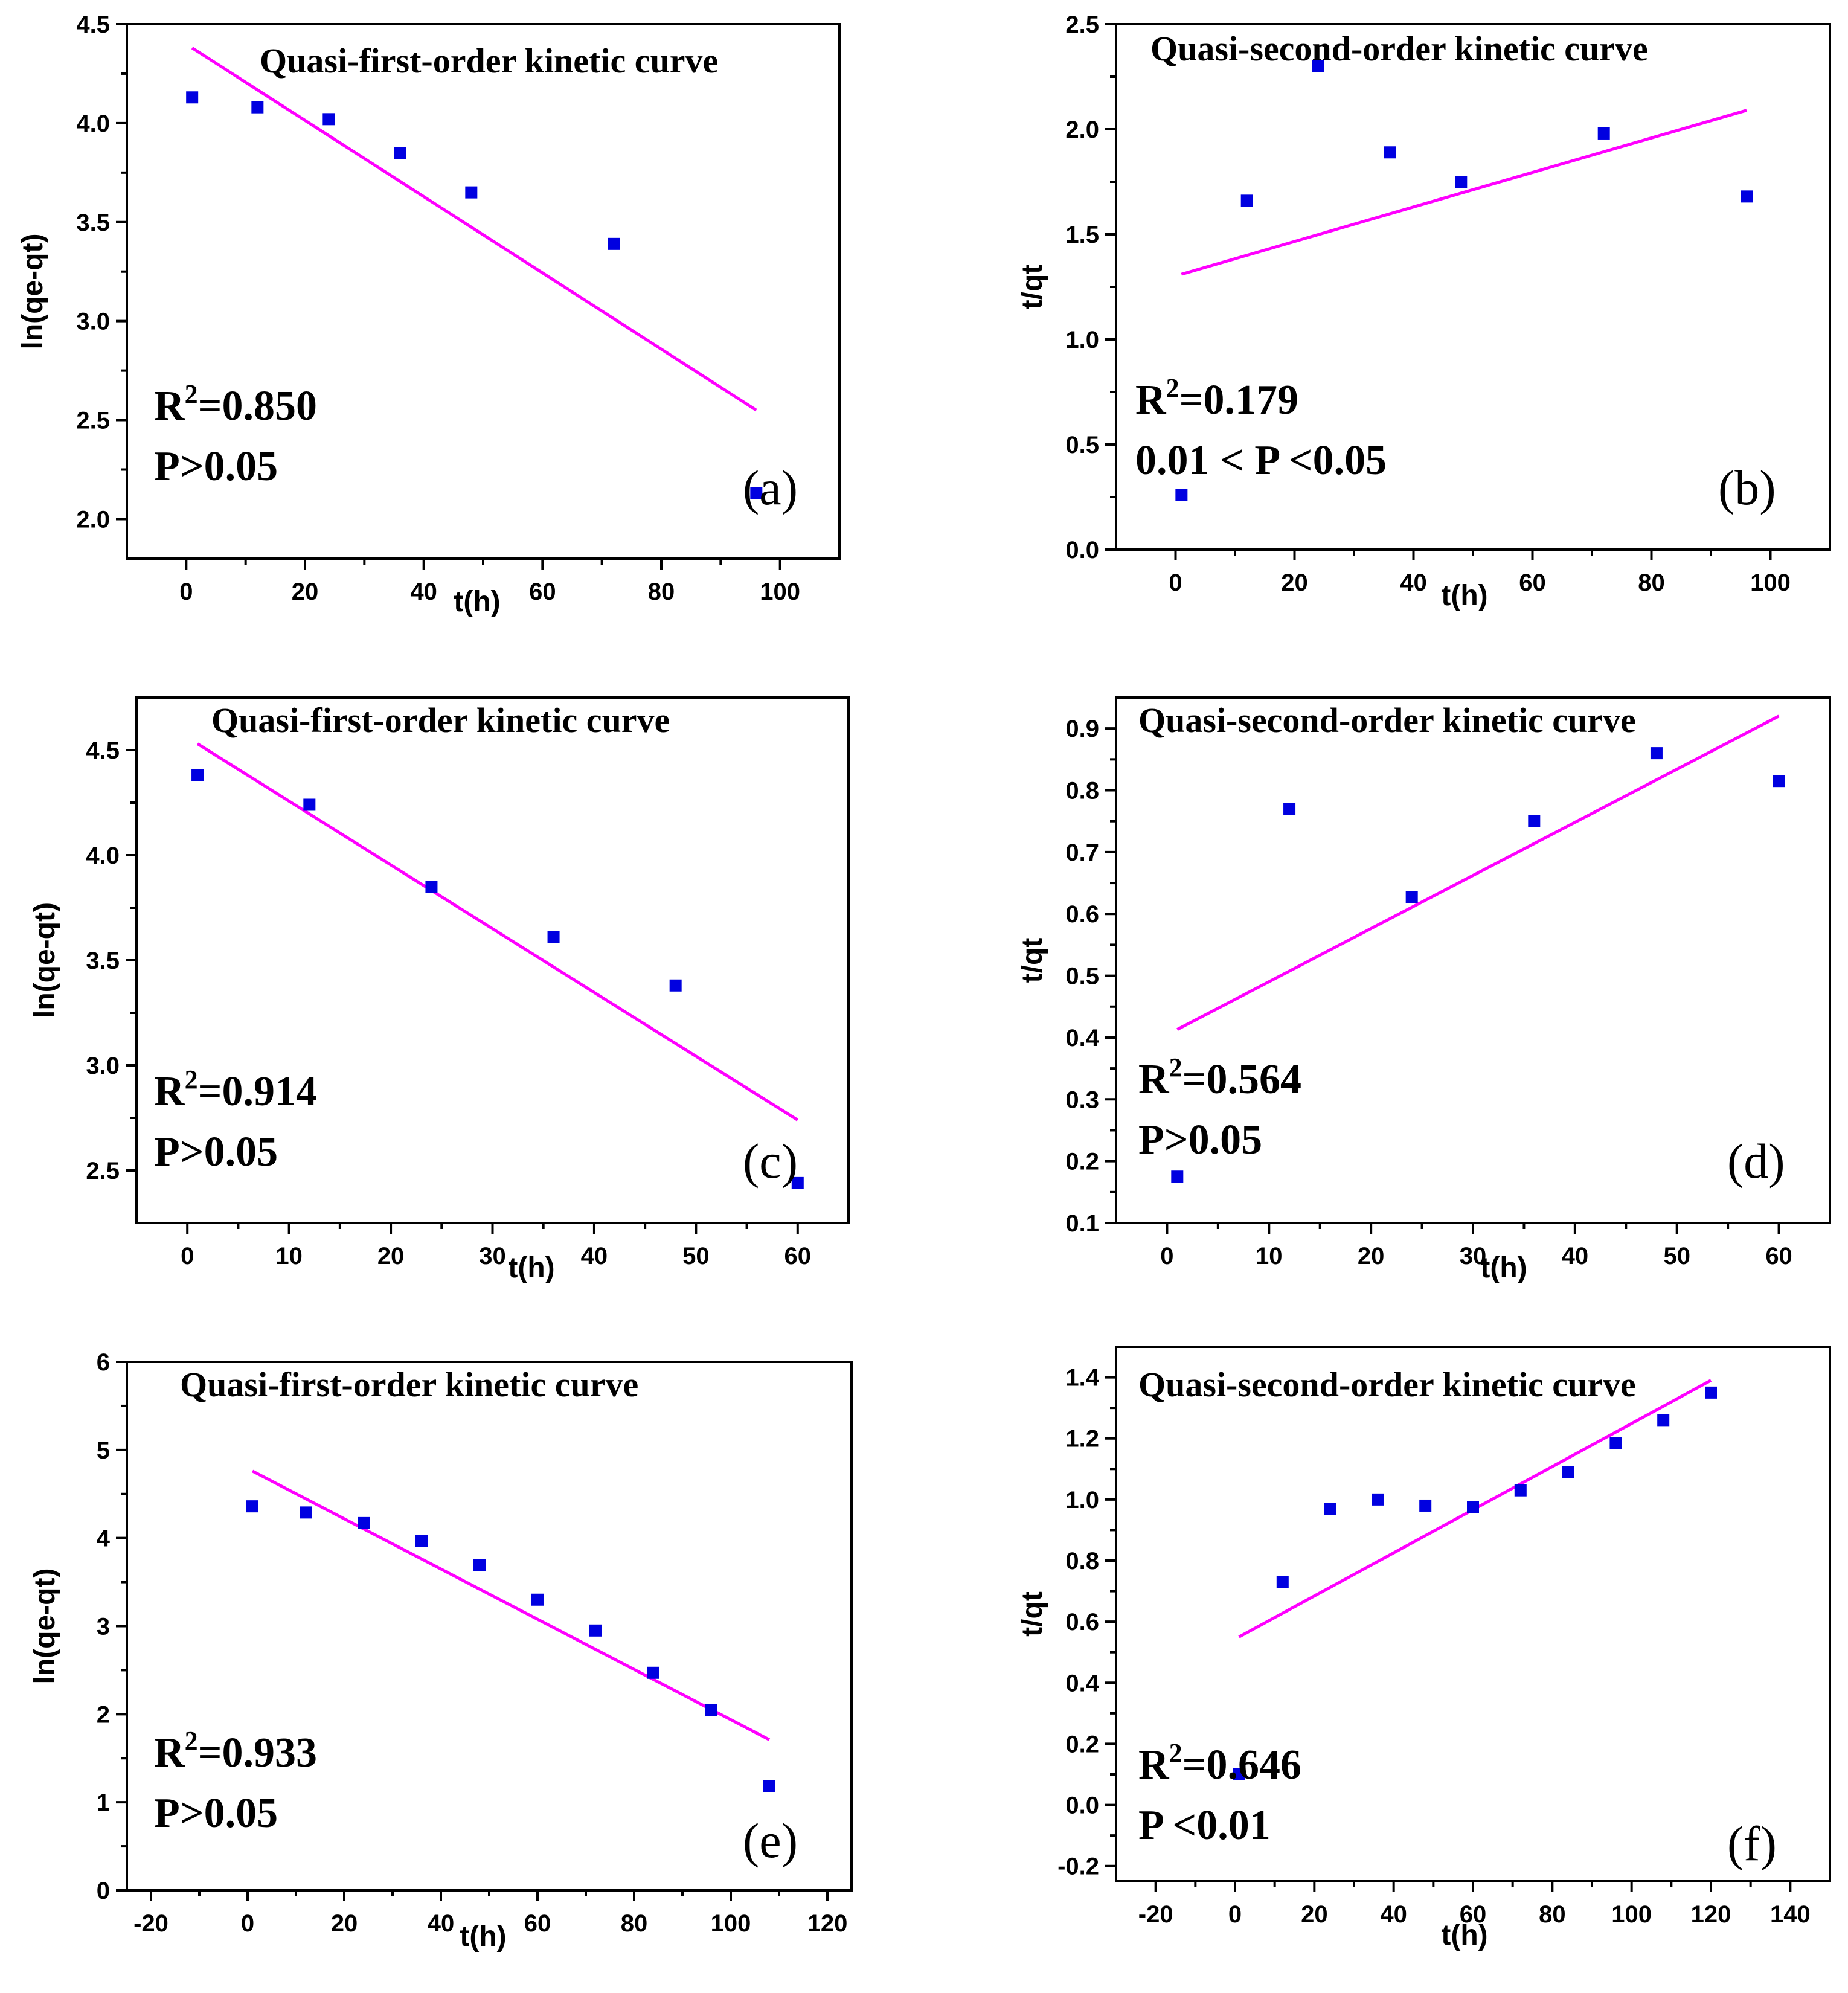 This screenshot has height=1993, width=1848. I want to click on y-tick-label: 0.6, so click(1082, 1622).